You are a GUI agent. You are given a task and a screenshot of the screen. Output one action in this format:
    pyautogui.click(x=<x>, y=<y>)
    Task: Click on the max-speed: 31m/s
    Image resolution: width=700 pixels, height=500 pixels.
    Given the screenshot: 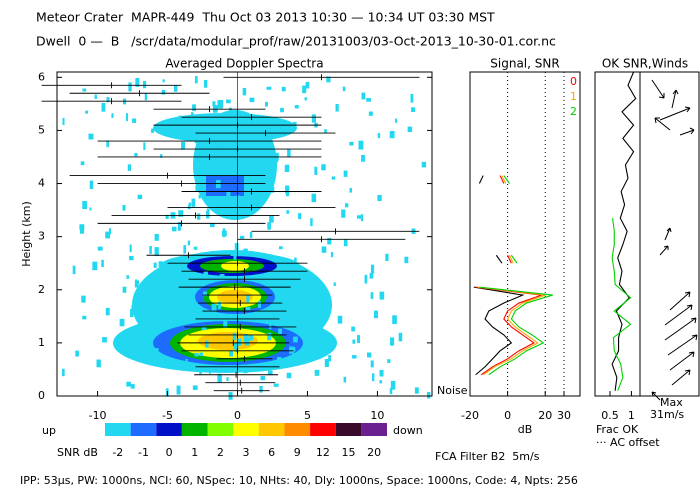 What is the action you would take?
    pyautogui.click(x=667, y=414)
    